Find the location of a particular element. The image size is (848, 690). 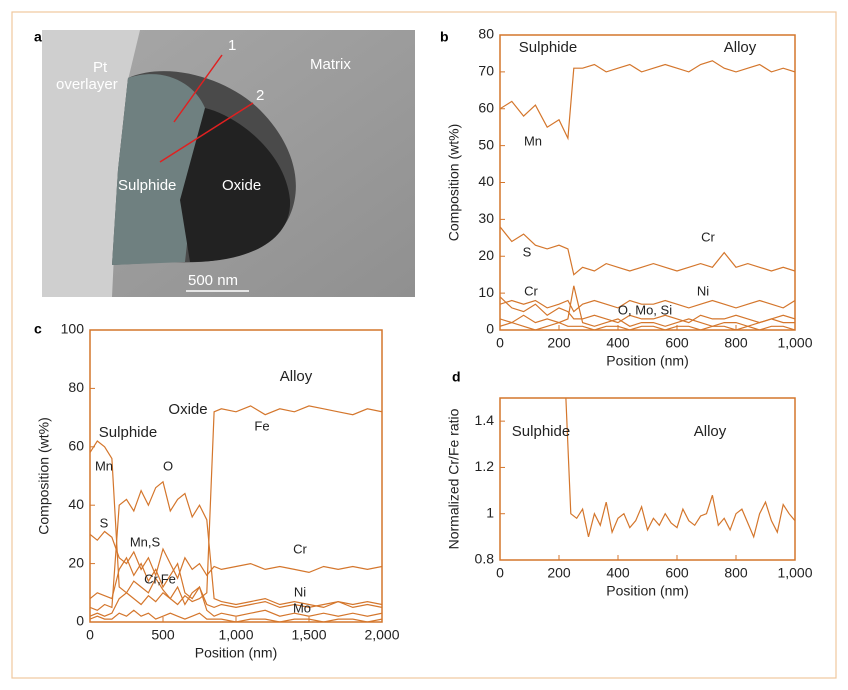

annotation: Cr,Fe is located at coordinates (160, 578).